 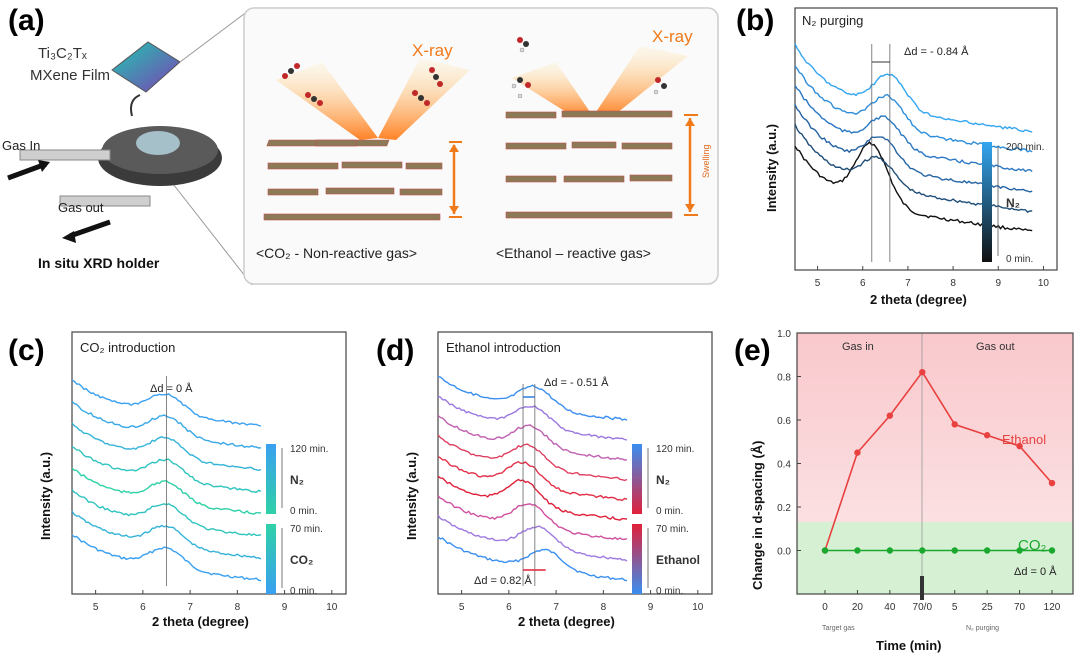 I want to click on panel-b-label: (b), so click(x=755, y=20).